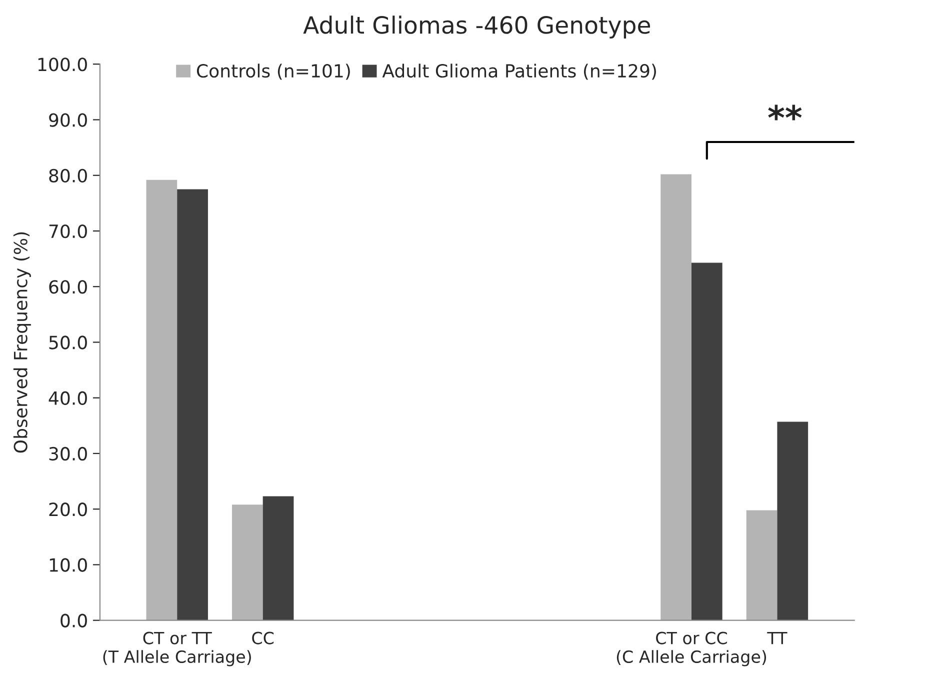 Image resolution: width=943 pixels, height=697 pixels. I want to click on y-tick-label: 40.0, so click(67, 398).